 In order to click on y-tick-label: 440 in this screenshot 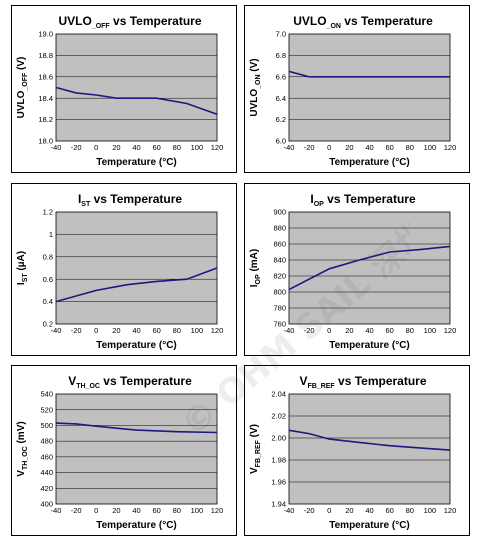, I will do `click(46, 472)`.